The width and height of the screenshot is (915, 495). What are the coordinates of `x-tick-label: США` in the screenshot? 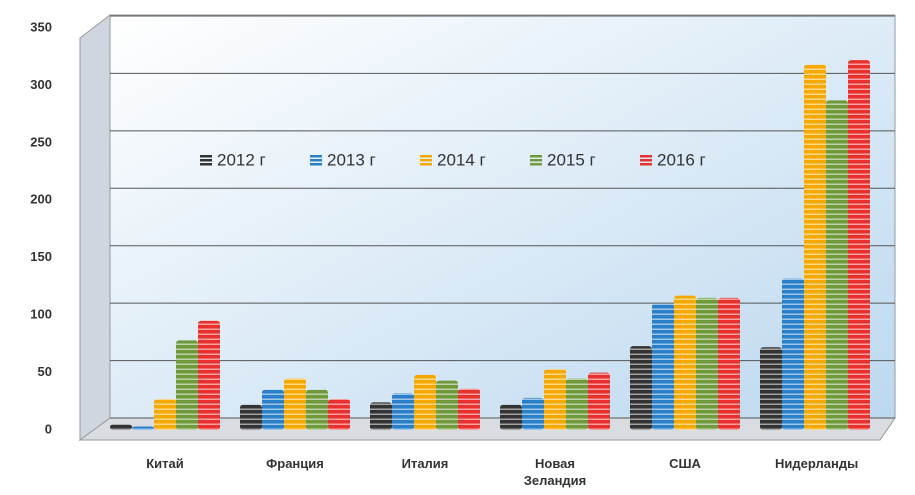 It's located at (685, 463).